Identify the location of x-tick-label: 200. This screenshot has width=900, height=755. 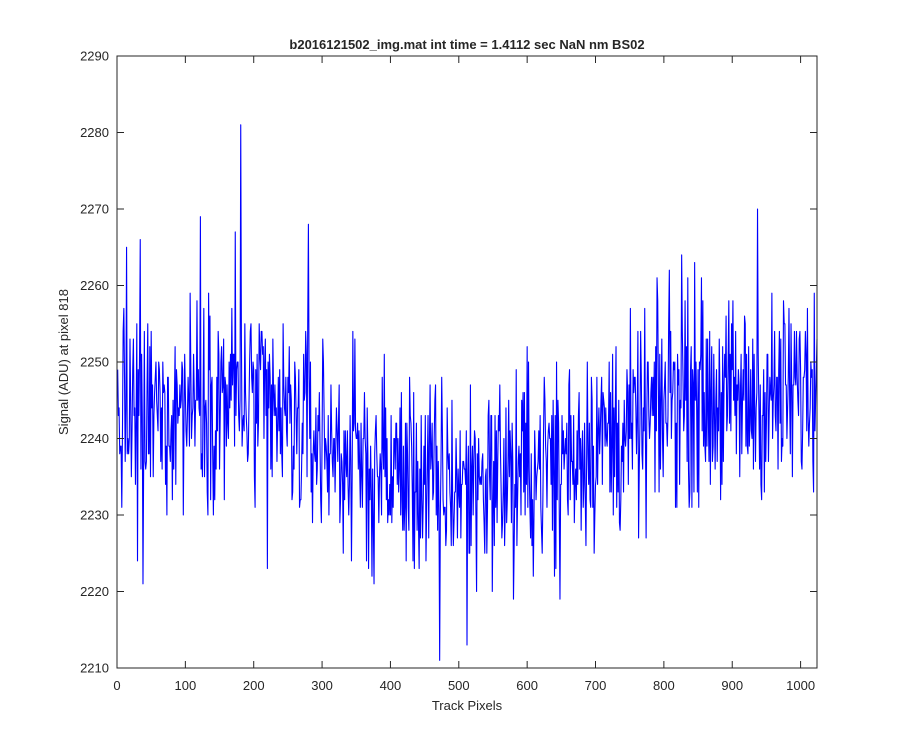
(254, 685).